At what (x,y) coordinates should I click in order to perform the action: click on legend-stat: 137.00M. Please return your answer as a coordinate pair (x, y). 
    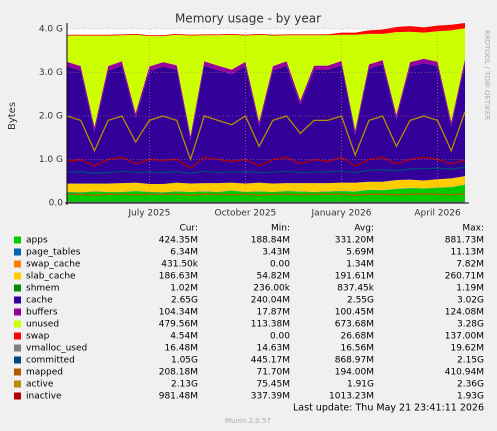
    Looking at the image, I should click on (464, 337).